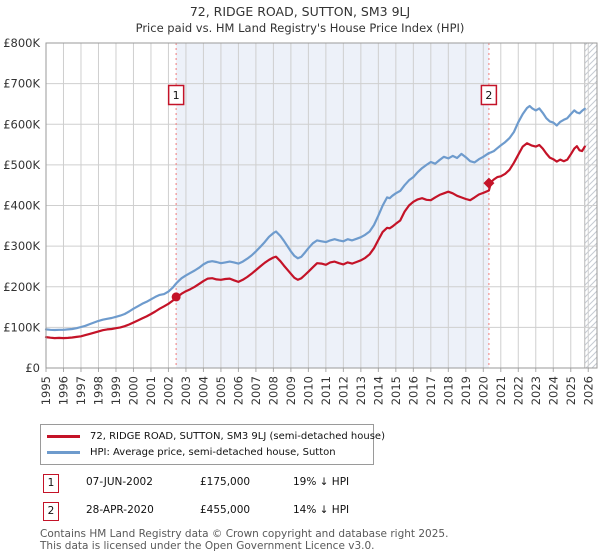 The height and width of the screenshot is (560, 600). Describe the element at coordinates (46, 390) in the screenshot. I see `x-tick-label: 1995` at that location.